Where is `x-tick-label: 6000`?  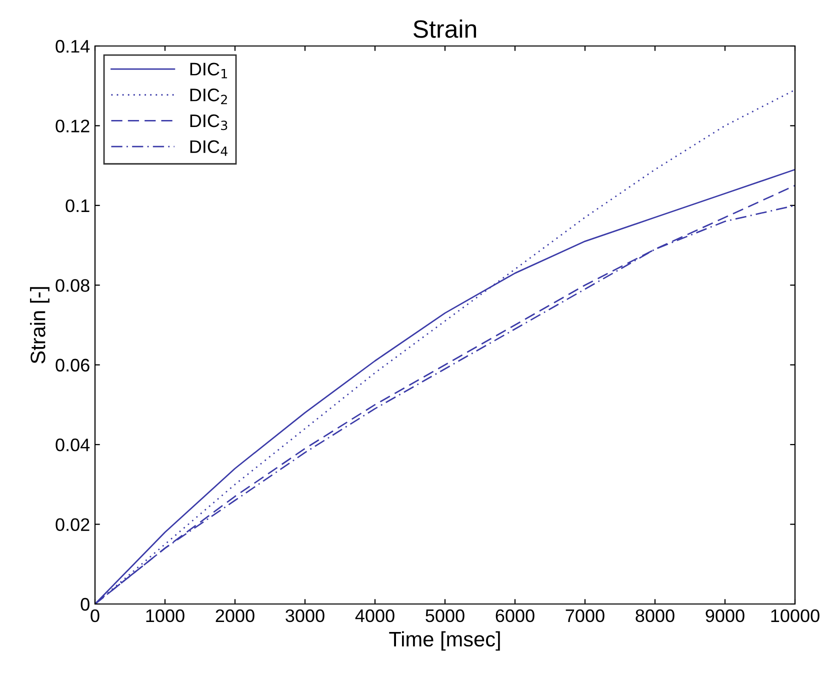
x-tick-label: 6000 is located at coordinates (515, 615).